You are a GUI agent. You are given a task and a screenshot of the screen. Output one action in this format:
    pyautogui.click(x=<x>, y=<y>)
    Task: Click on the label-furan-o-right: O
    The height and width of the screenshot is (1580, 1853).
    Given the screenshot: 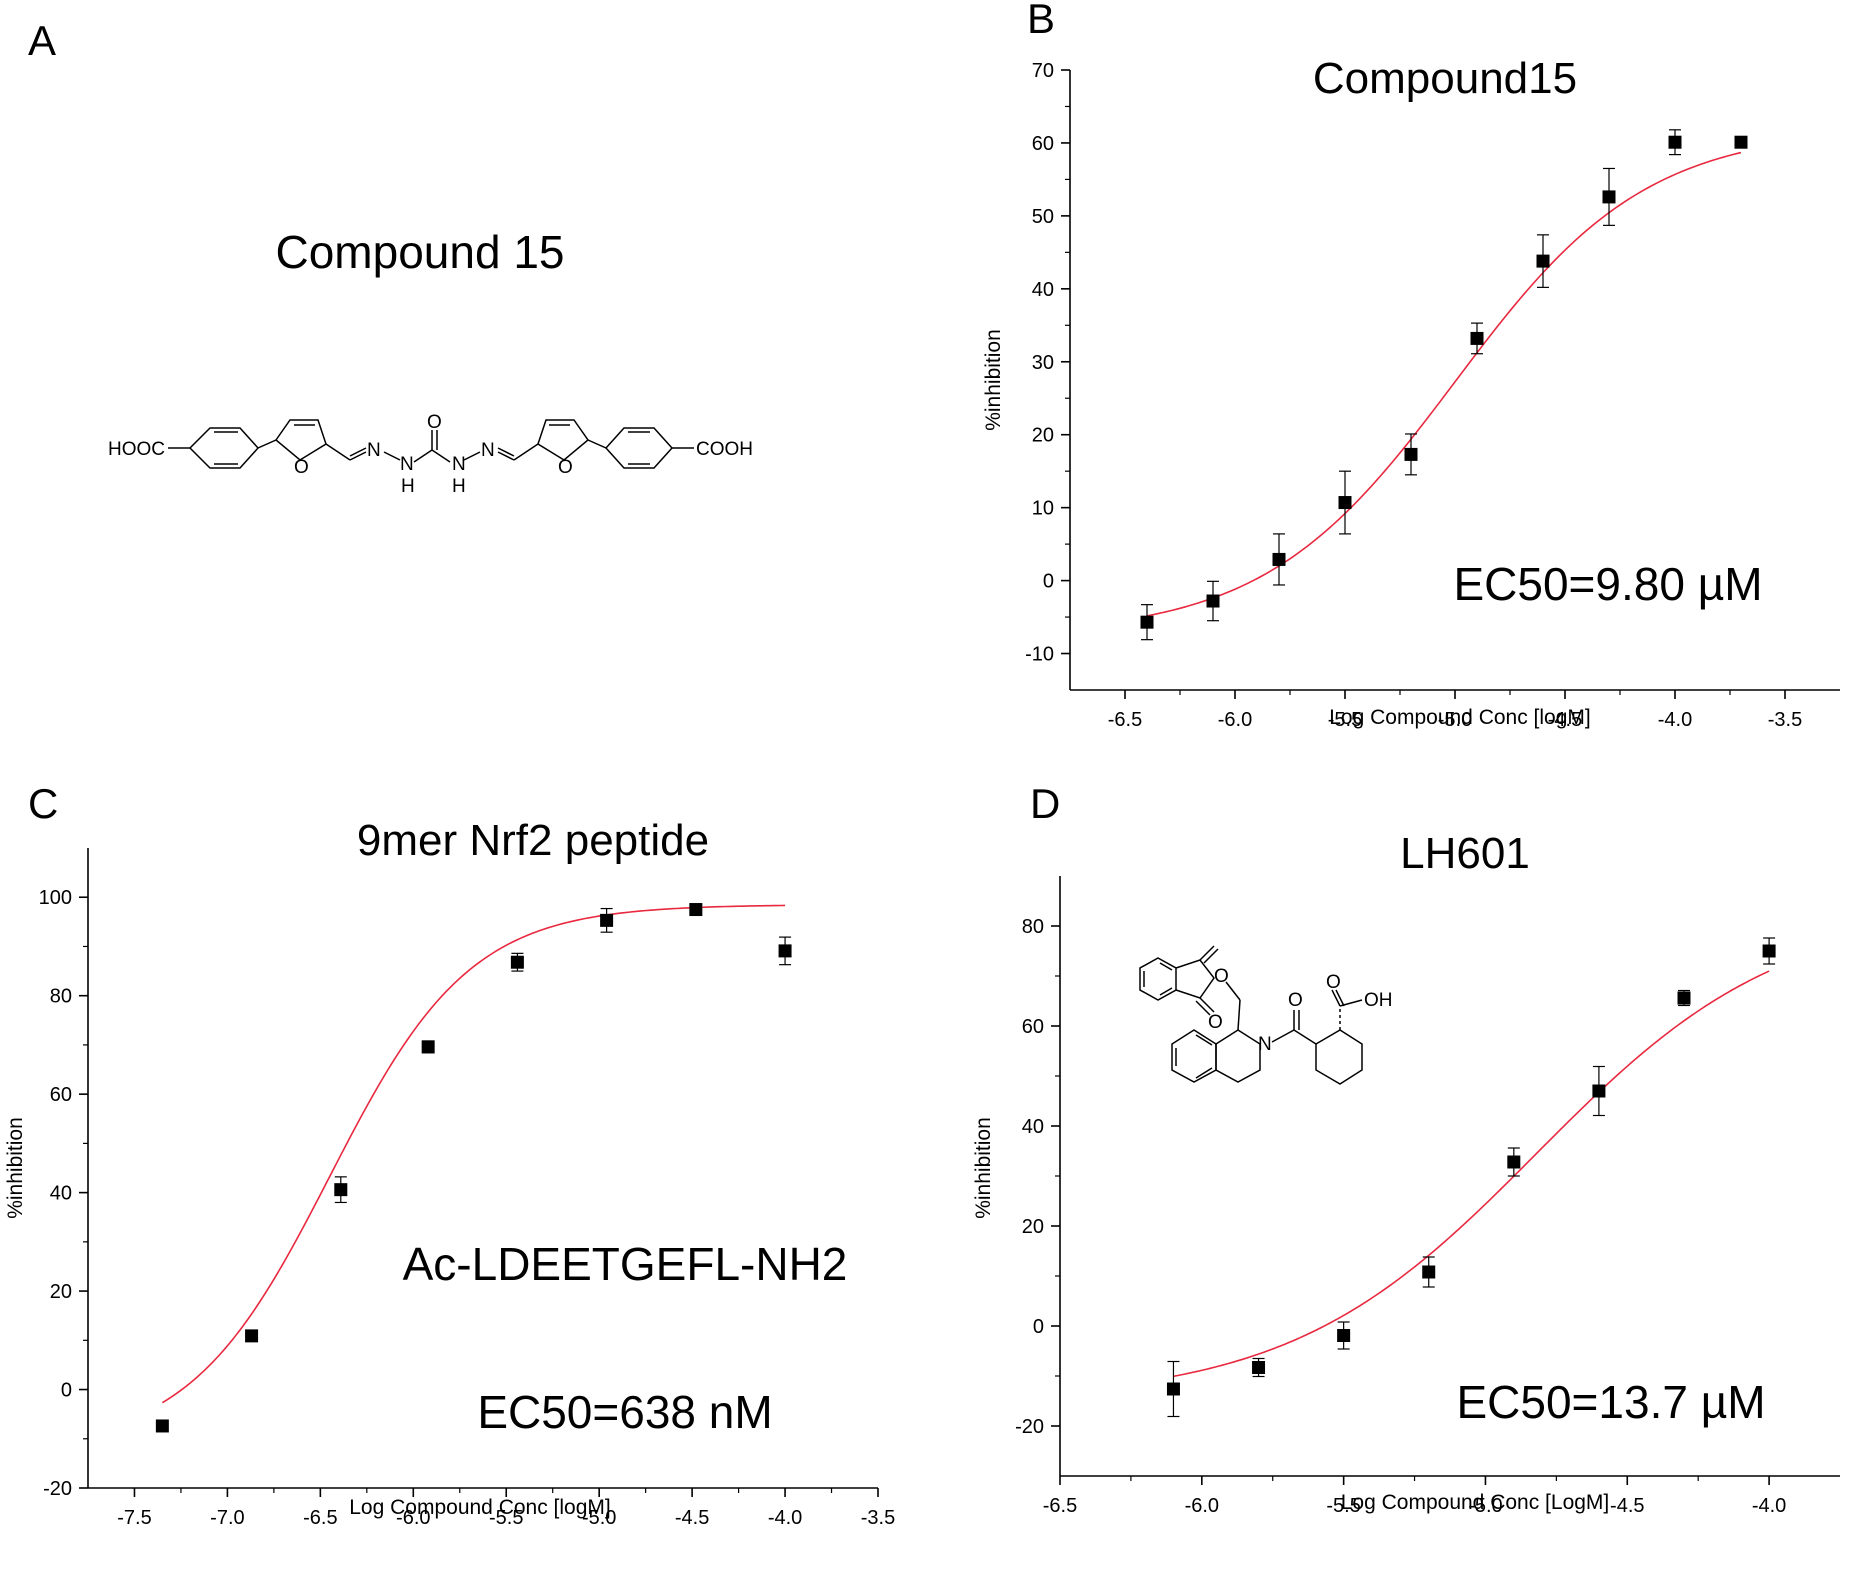 What is the action you would take?
    pyautogui.click(x=565, y=467)
    